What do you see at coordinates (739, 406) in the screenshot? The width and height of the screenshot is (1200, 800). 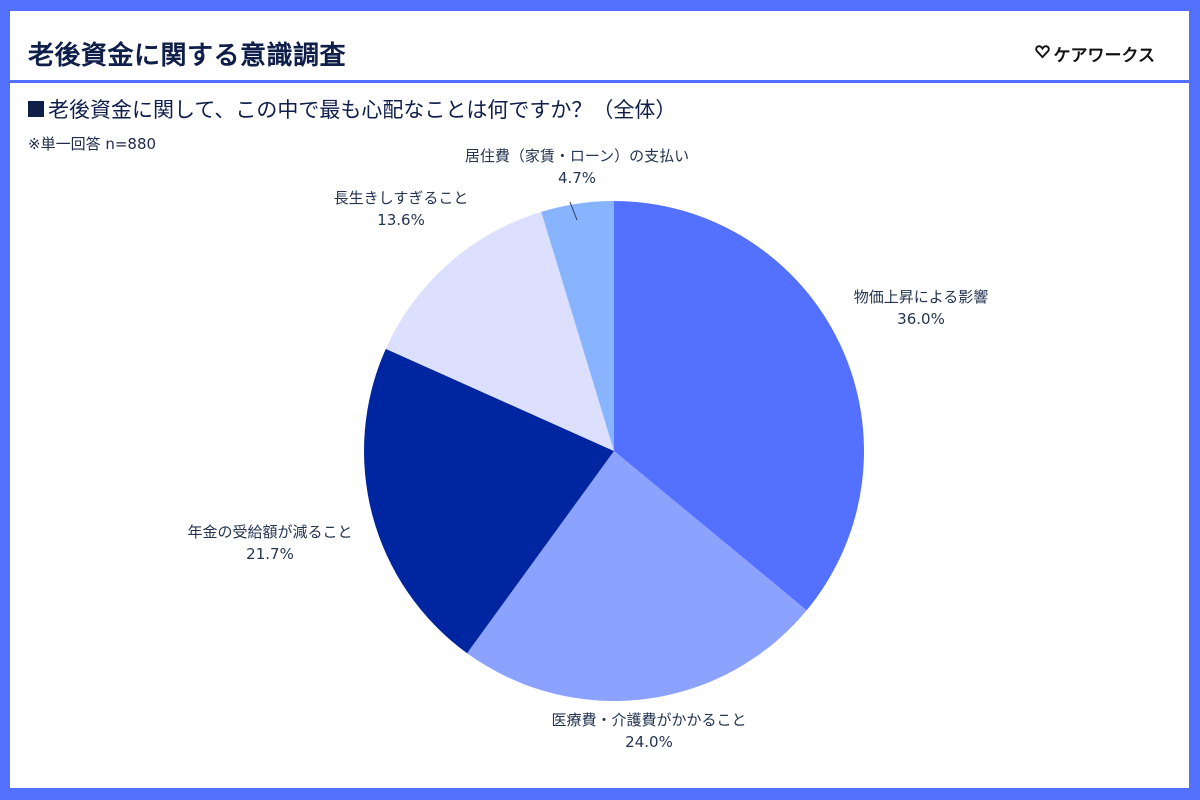 I see `slice-price-rise` at bounding box center [739, 406].